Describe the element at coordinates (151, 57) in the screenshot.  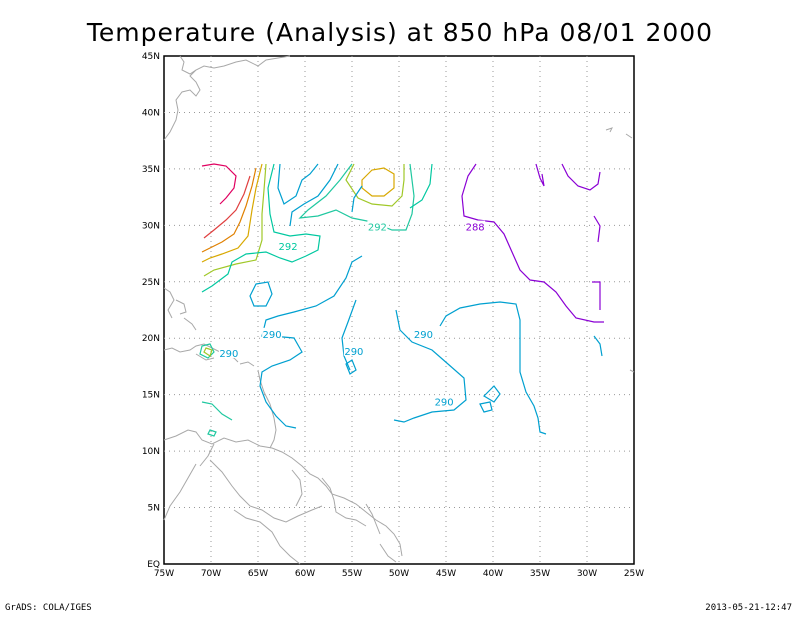
I see `lat-tick-label: 45N` at that location.